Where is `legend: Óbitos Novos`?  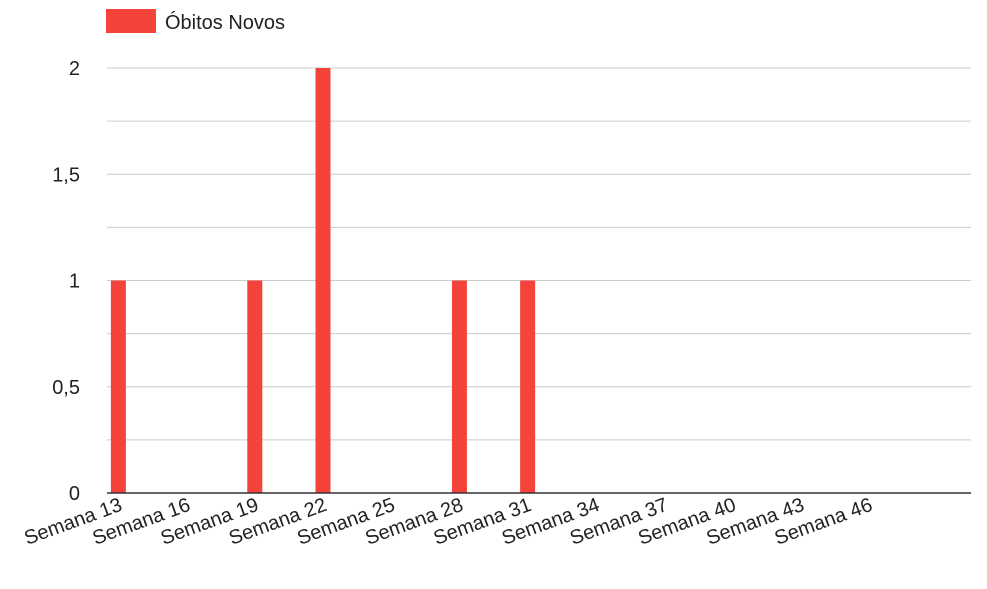
legend: Óbitos Novos is located at coordinates (195, 21).